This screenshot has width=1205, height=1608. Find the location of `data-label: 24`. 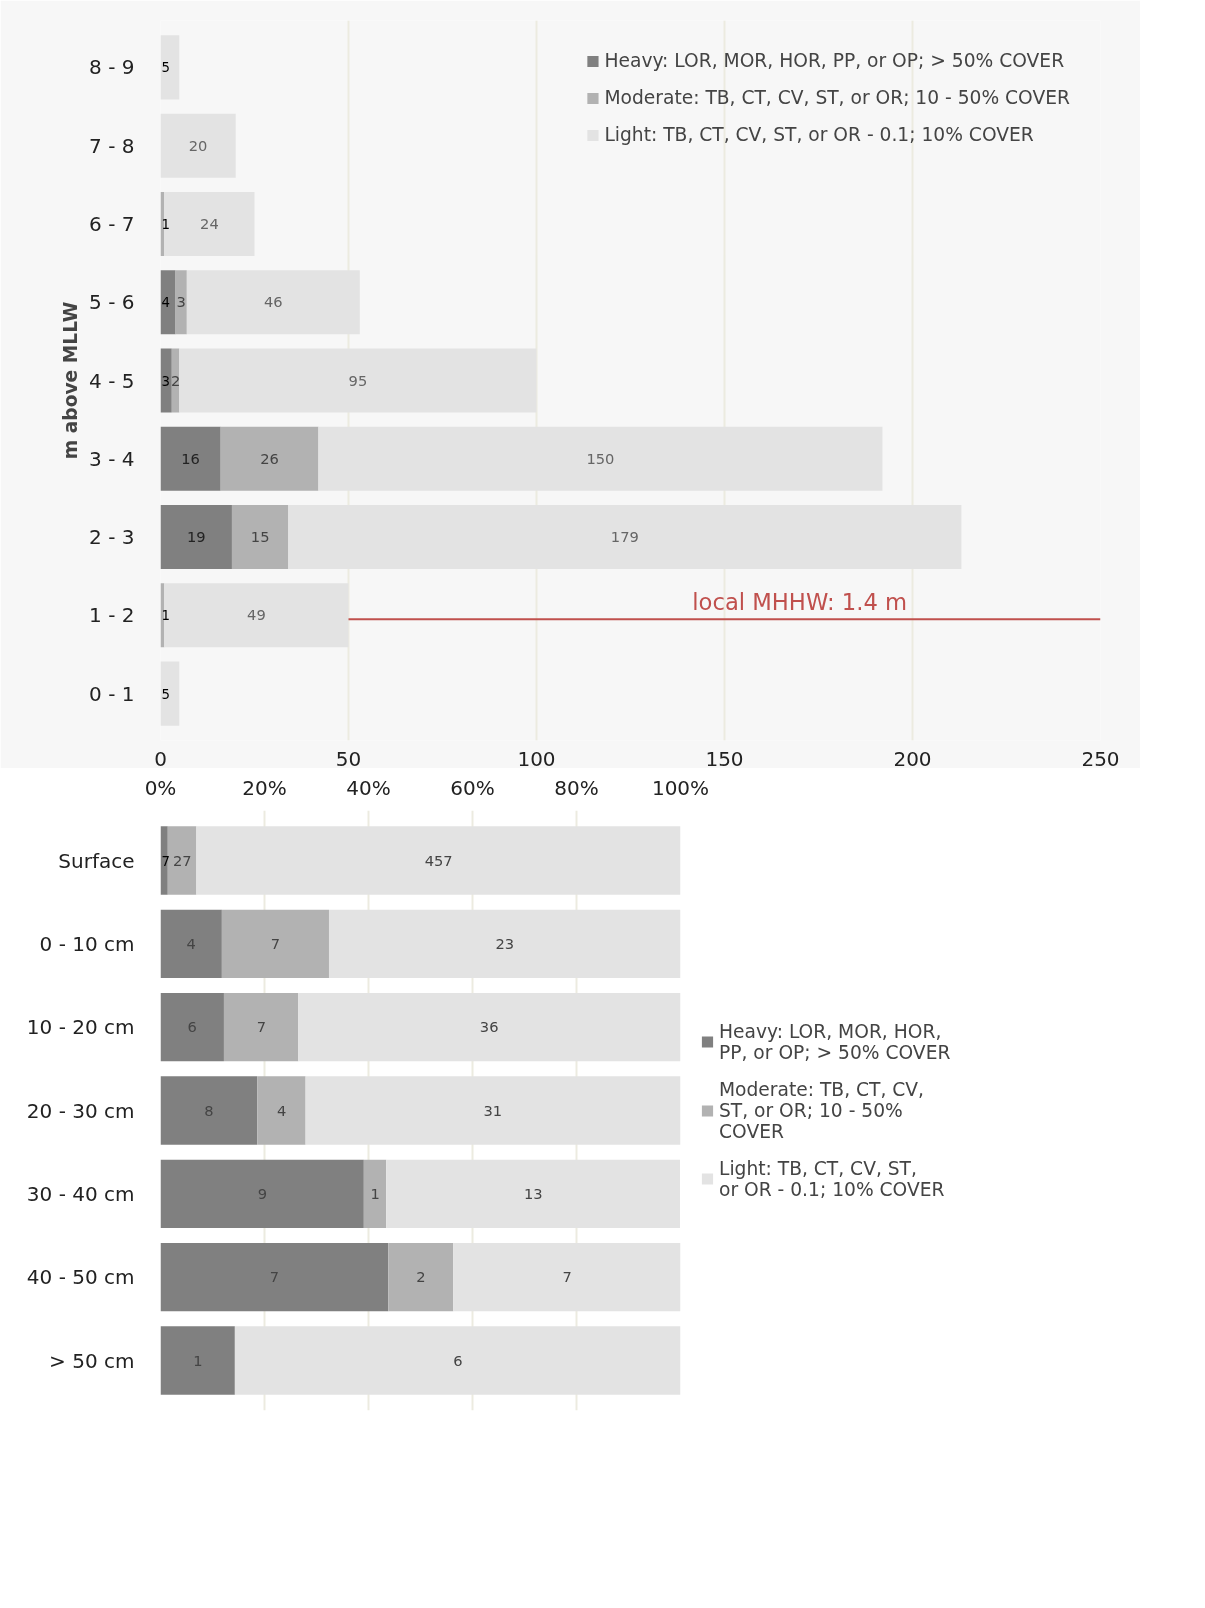

data-label: 24 is located at coordinates (209, 223).